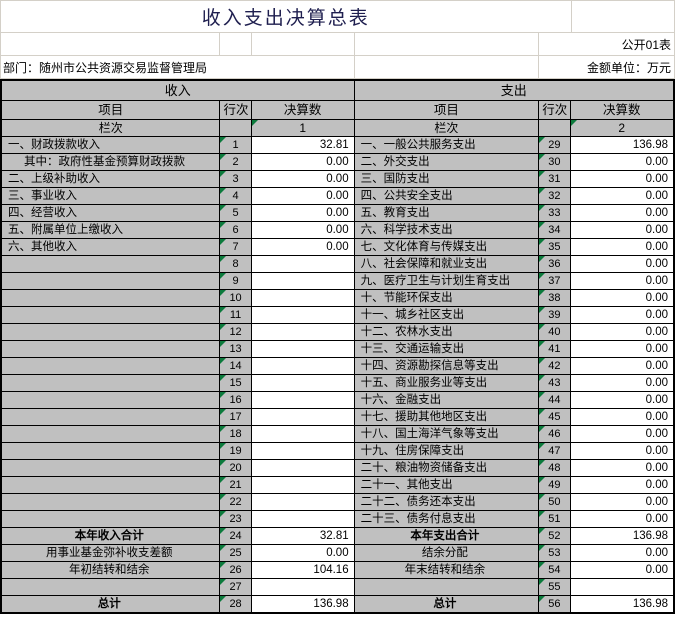 The width and height of the screenshot is (675, 620). What do you see at coordinates (554, 128) in the screenshot?
I see `expense-lane-blank` at bounding box center [554, 128].